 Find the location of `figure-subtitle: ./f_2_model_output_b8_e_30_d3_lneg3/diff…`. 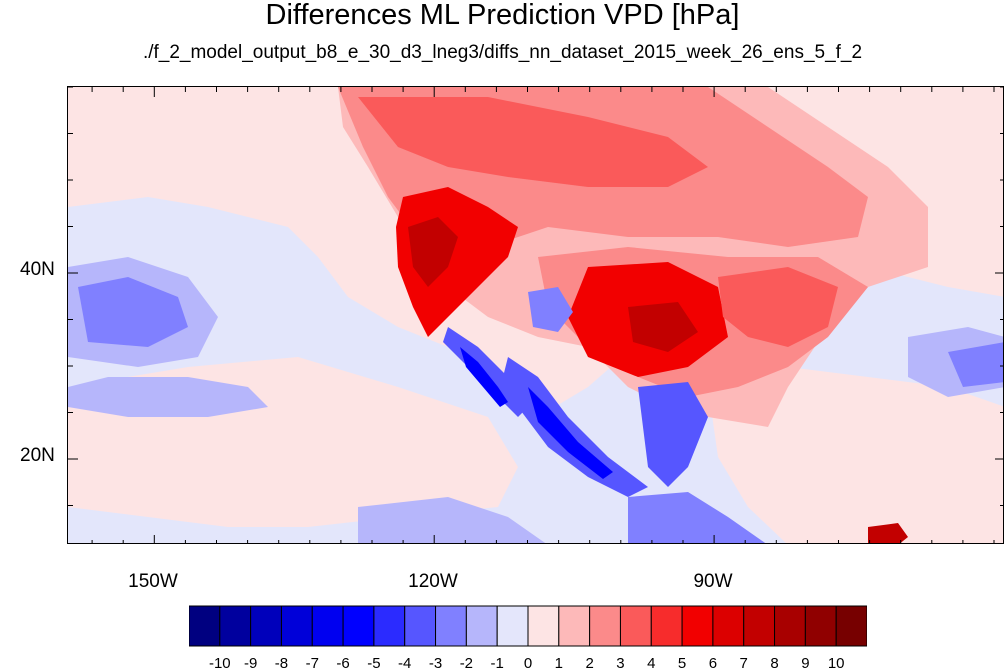

figure-subtitle: ./f_2_model_output_b8_e_30_d3_lneg3/diff… is located at coordinates (502, 52).